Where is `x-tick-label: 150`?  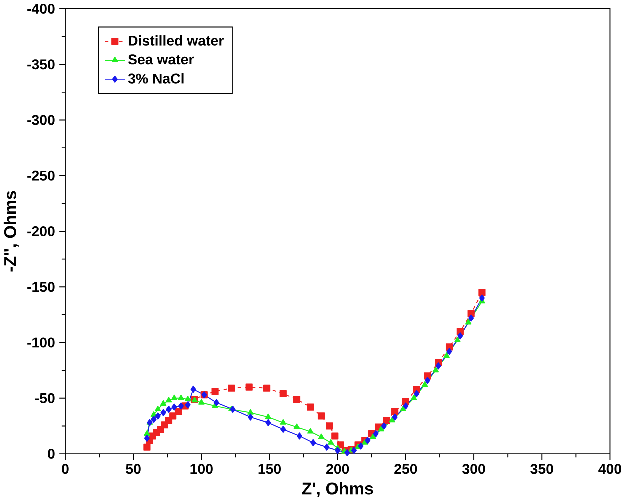
x-tick-label: 150 is located at coordinates (270, 469).